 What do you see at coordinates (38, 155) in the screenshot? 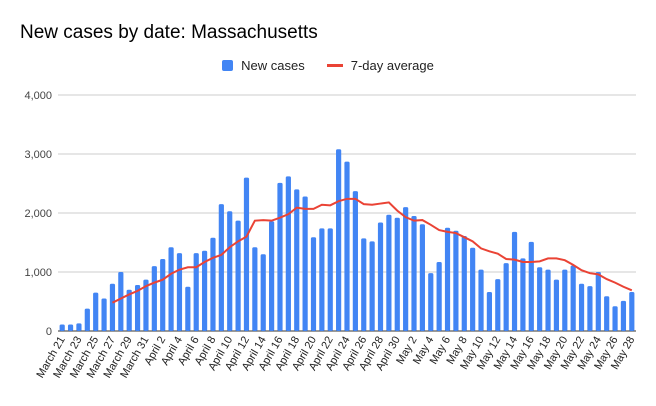
I see `y-tick-label: 3,000` at bounding box center [38, 155].